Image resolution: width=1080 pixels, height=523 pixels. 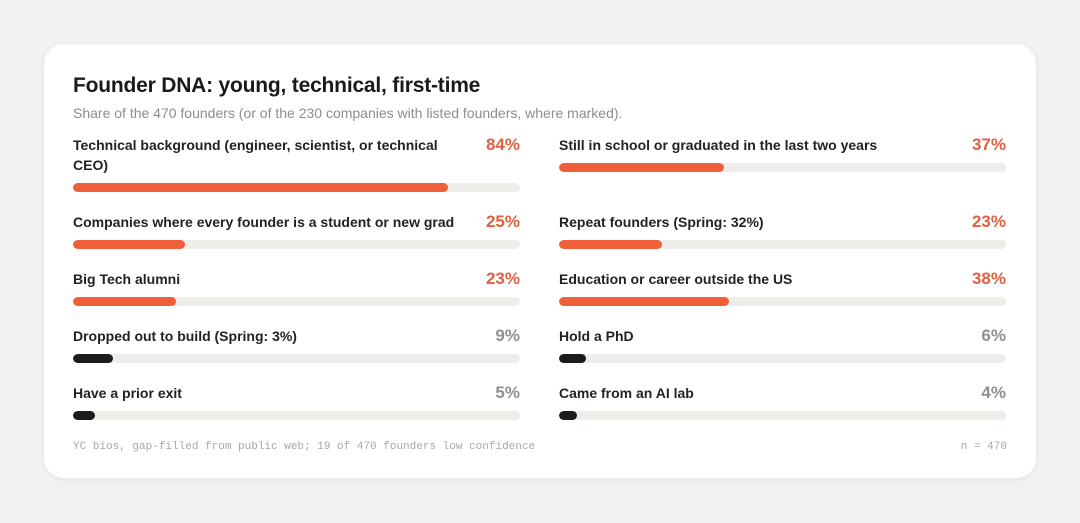 I want to click on bar-head: Hold a PhD 6%, so click(x=782, y=336).